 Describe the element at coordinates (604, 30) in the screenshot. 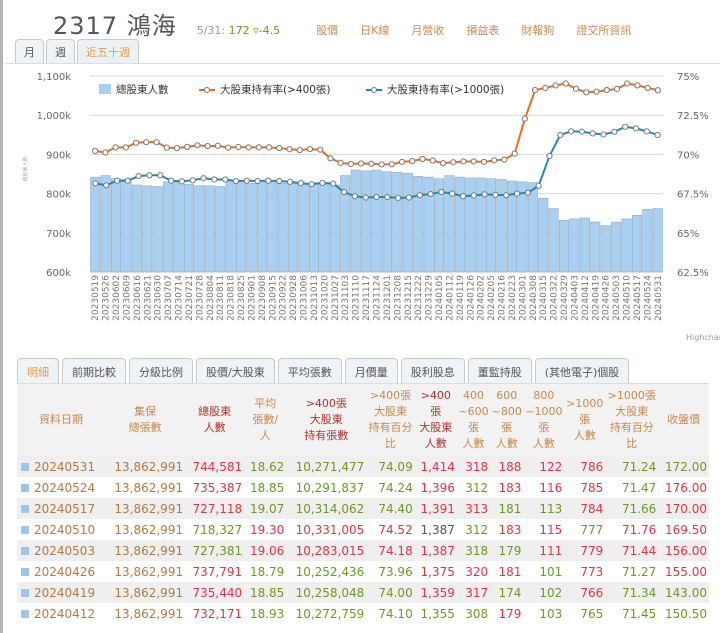

I see `nav-link-twse-info: 證交所資訊` at that location.